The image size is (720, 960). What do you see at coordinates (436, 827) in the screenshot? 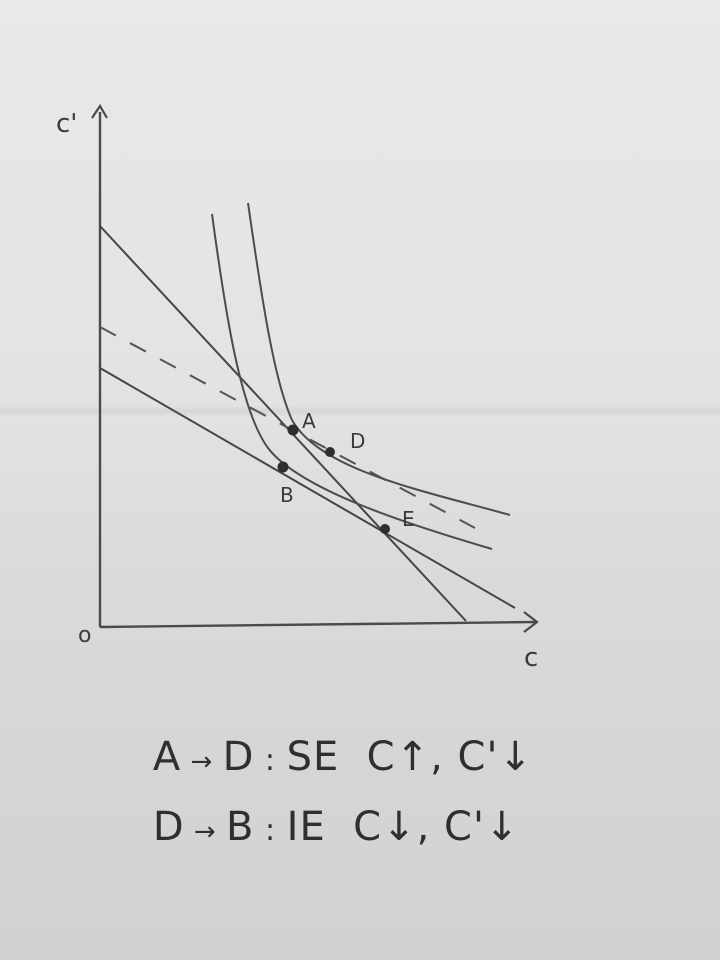
I see `note2-changes: C↓, C'↓` at bounding box center [436, 827].